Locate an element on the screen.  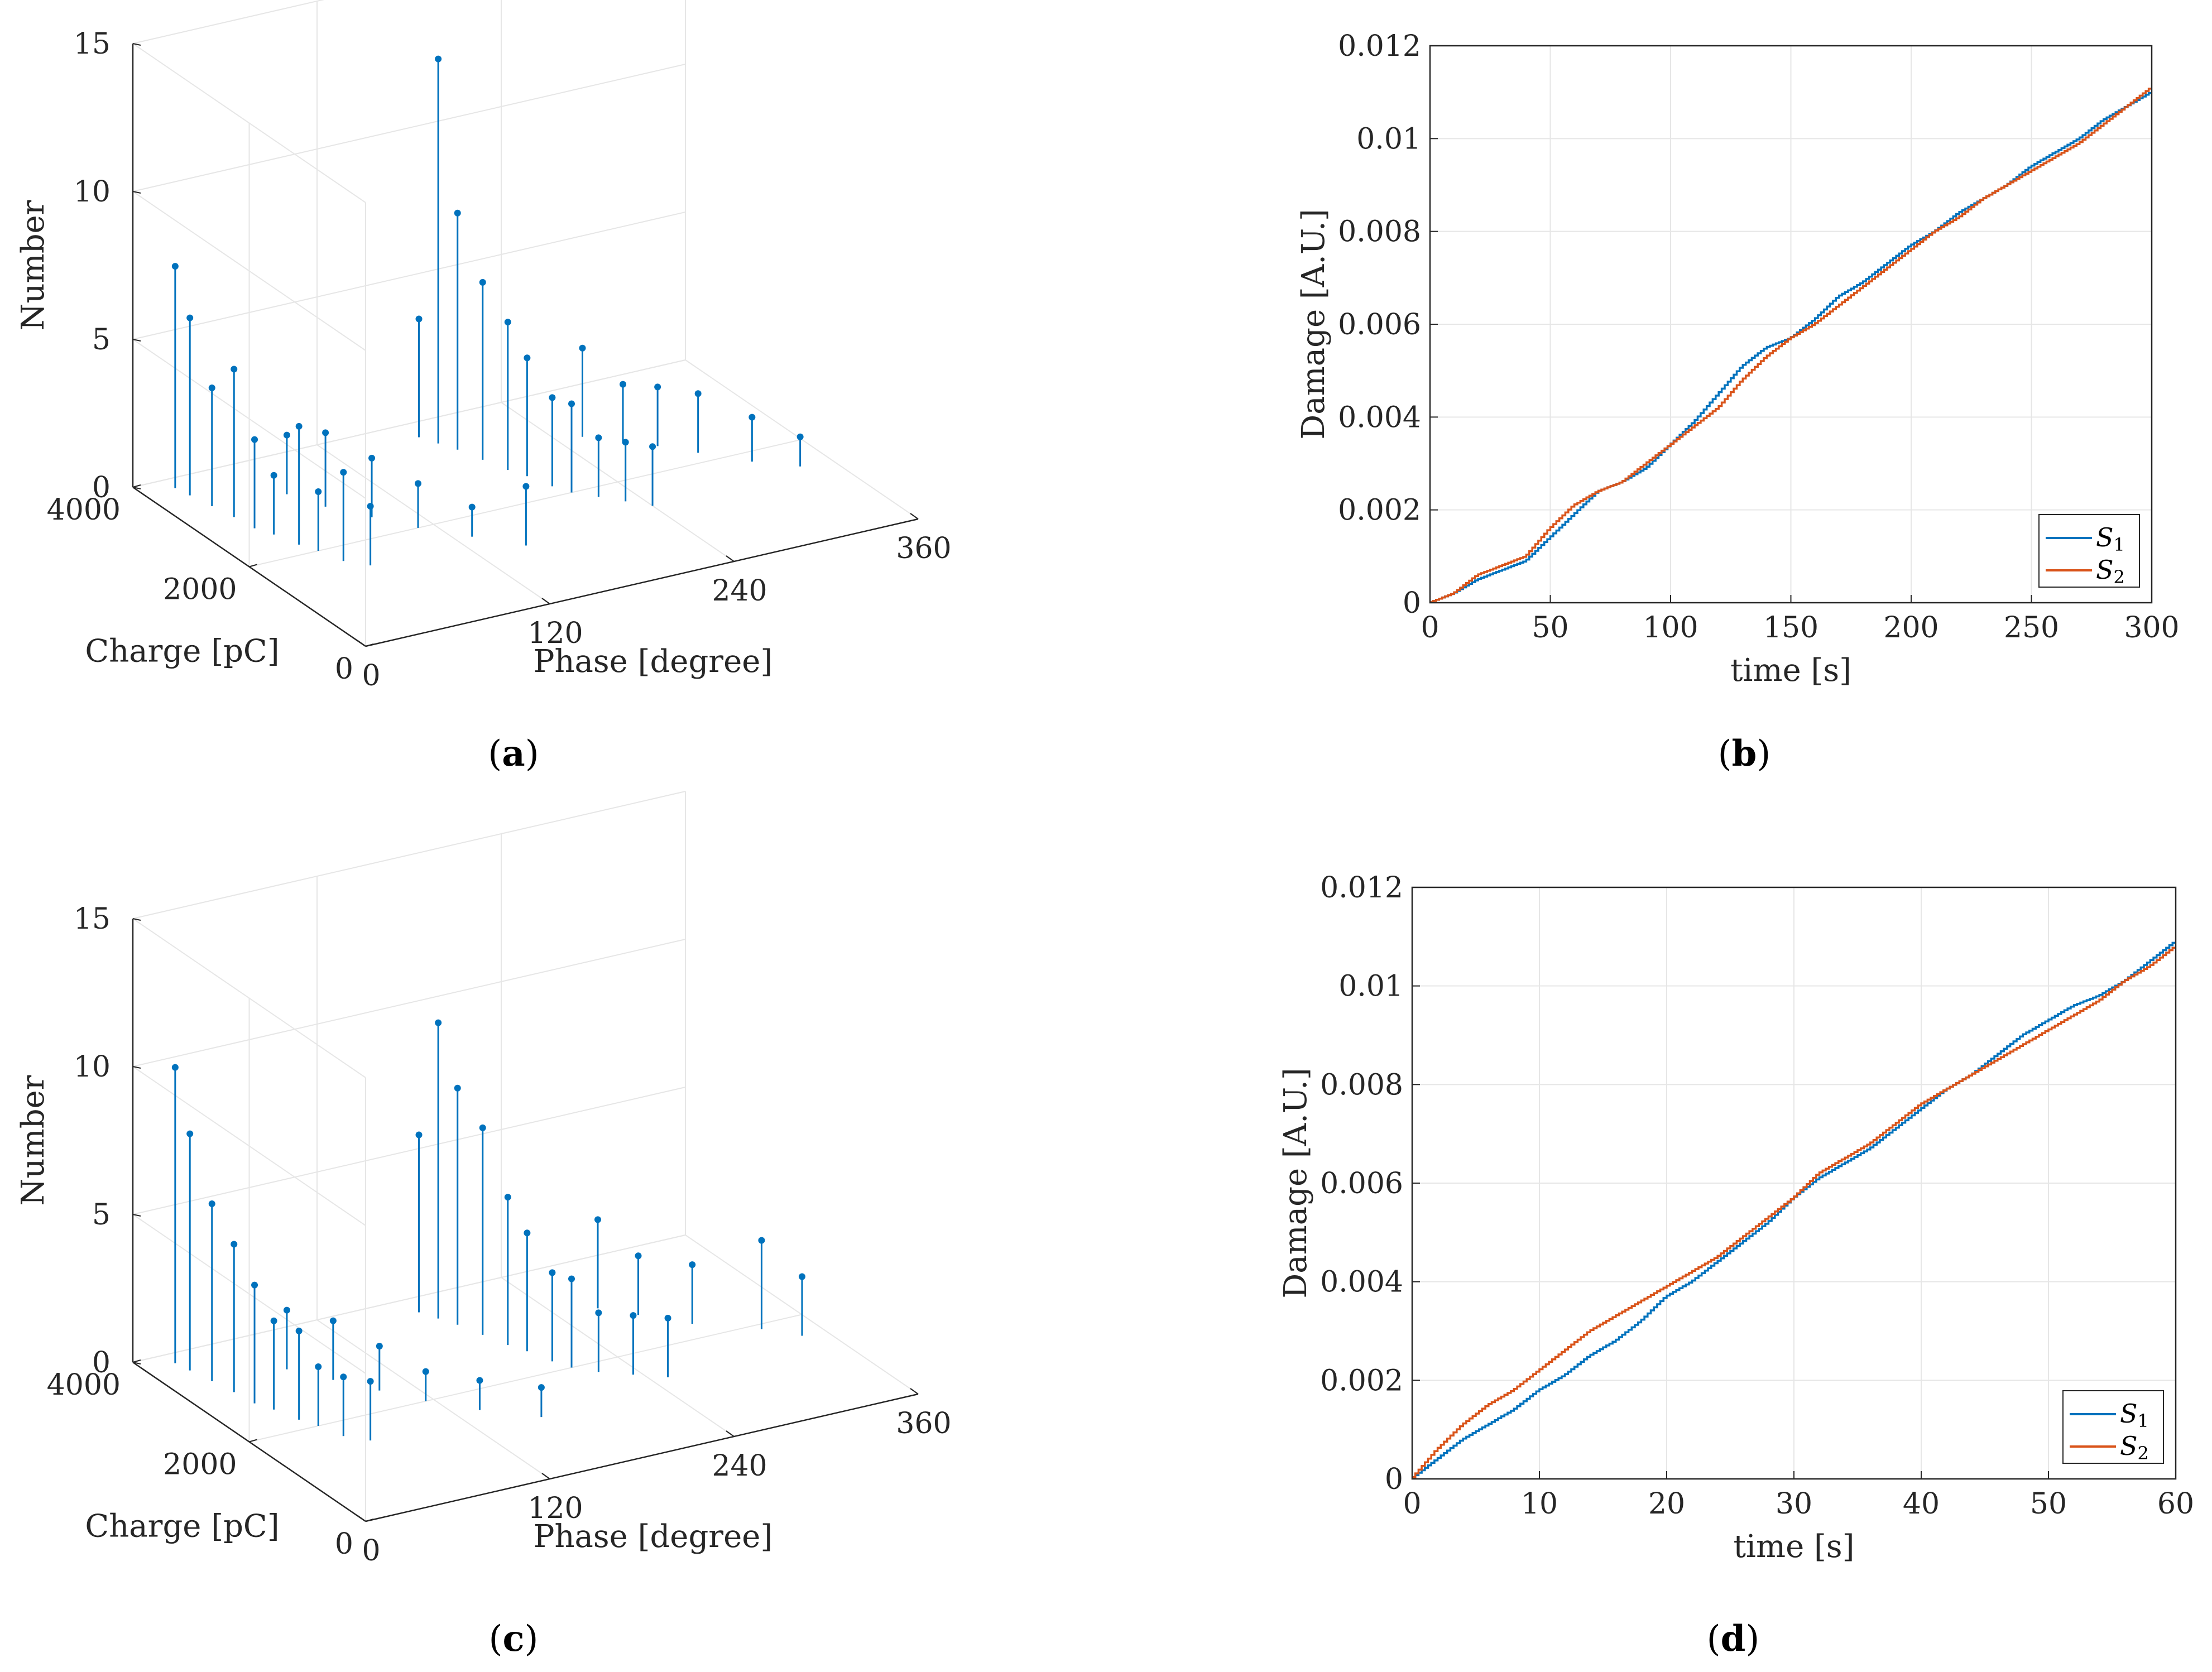
y-axis-label: Damage [A.U.] is located at coordinates (1296, 1183).